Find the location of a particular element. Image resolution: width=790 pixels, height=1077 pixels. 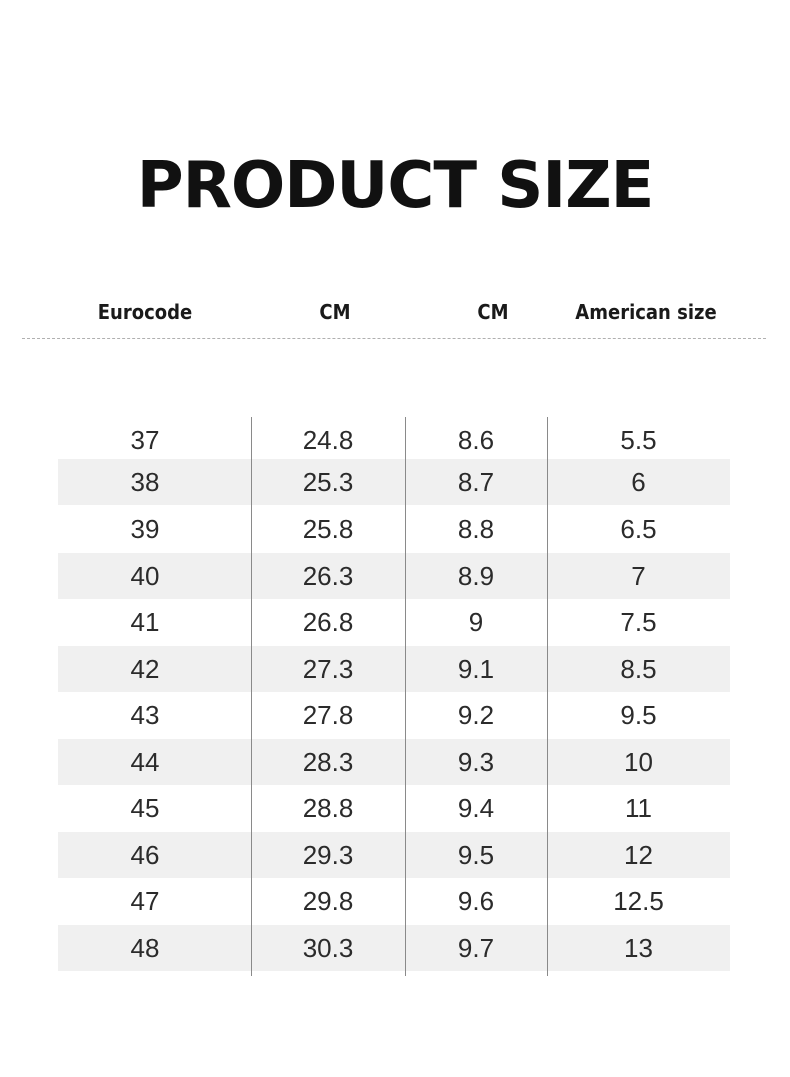

cell-cm: 25.8 is located at coordinates (328, 529).